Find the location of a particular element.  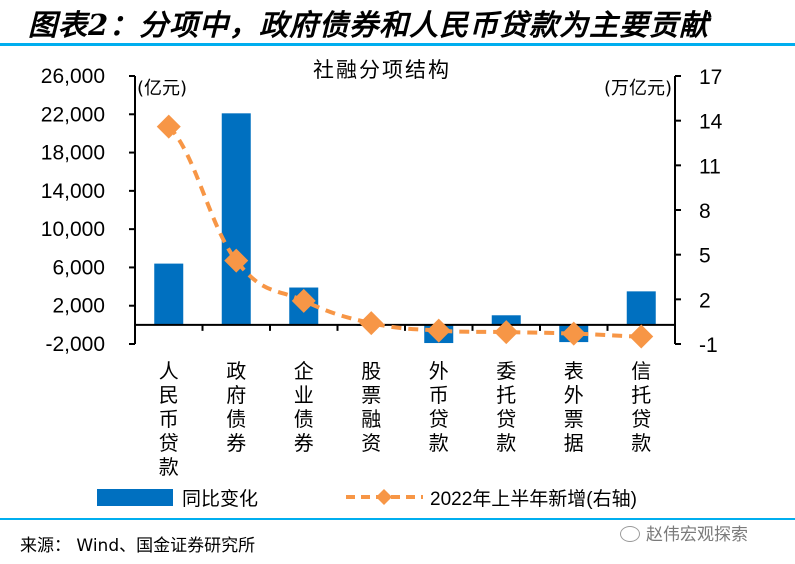

watermark: 赵伟宏观探索 is located at coordinates (684, 532).